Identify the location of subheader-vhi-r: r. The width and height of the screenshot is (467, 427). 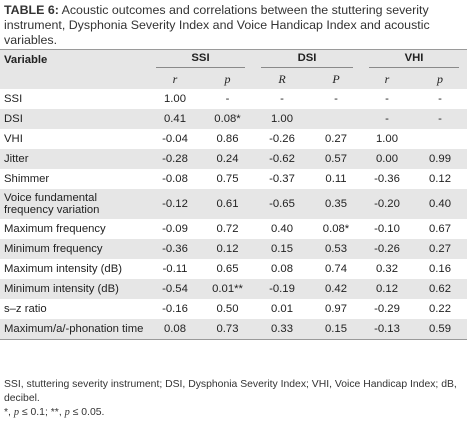
(387, 79).